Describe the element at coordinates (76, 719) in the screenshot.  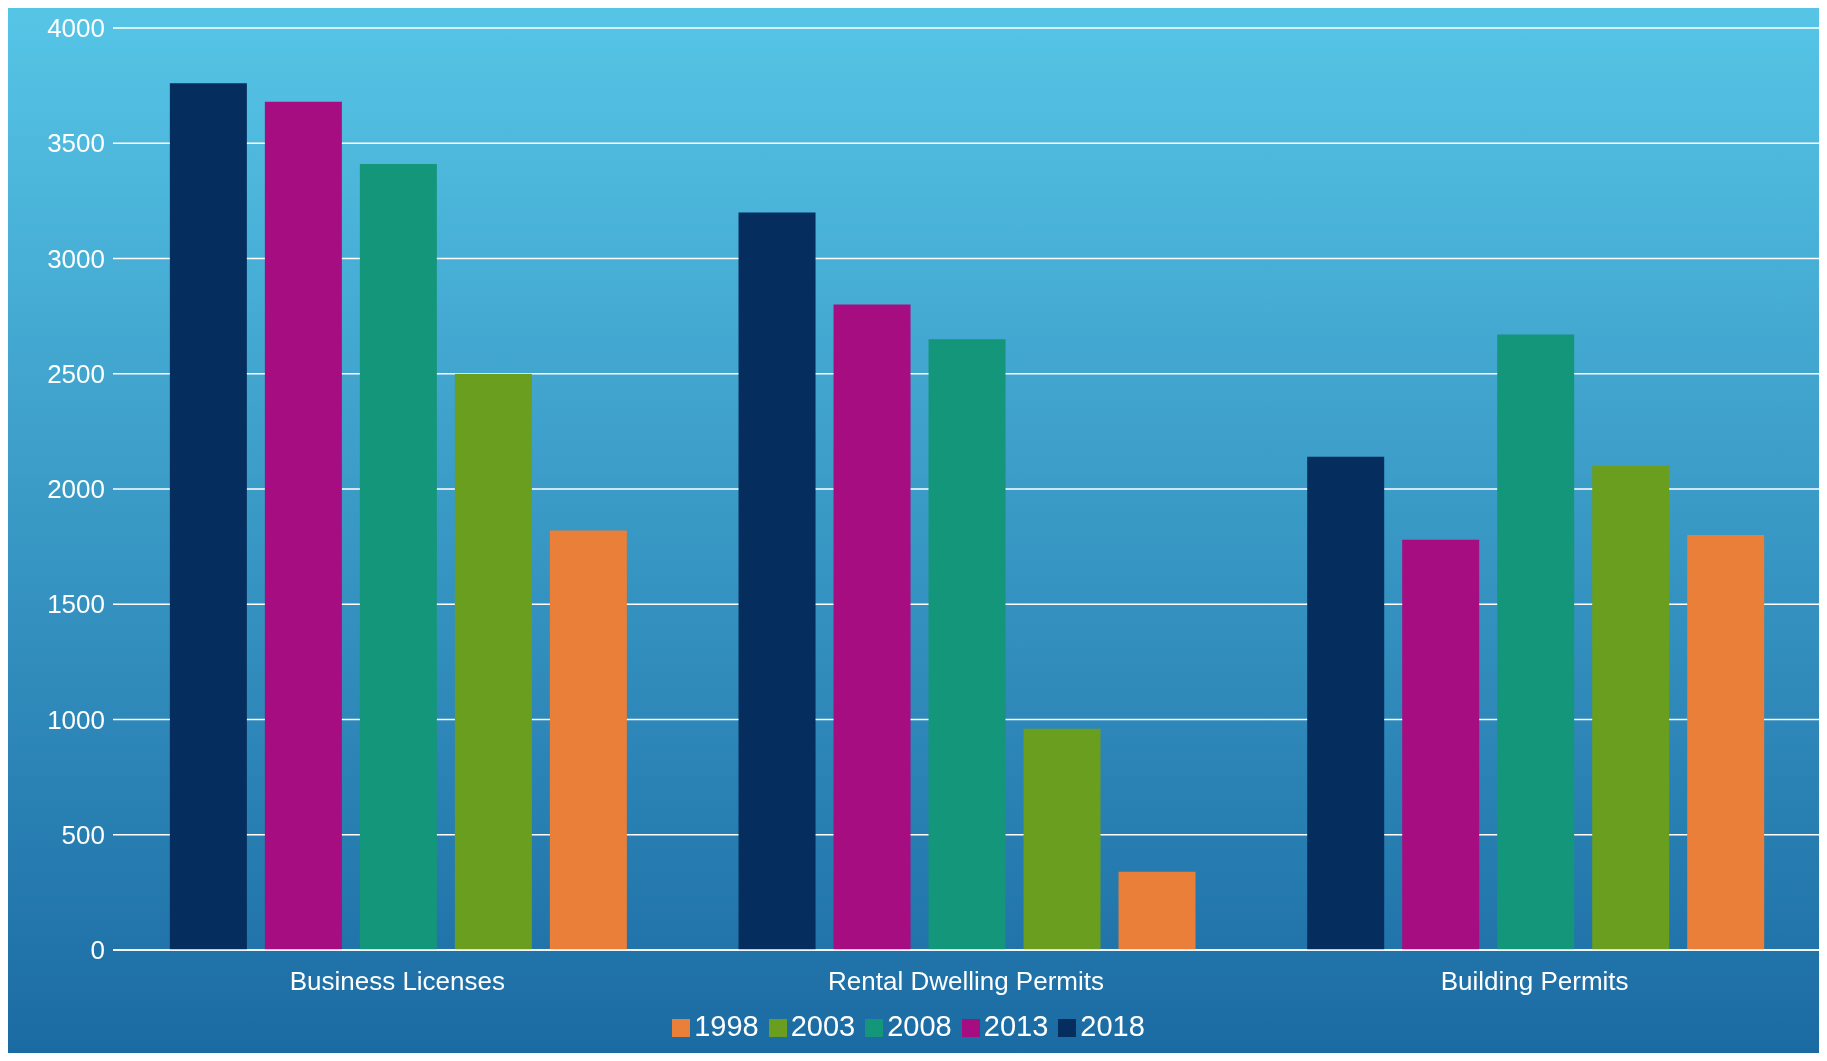
I see `y-tick-label: 1000` at that location.